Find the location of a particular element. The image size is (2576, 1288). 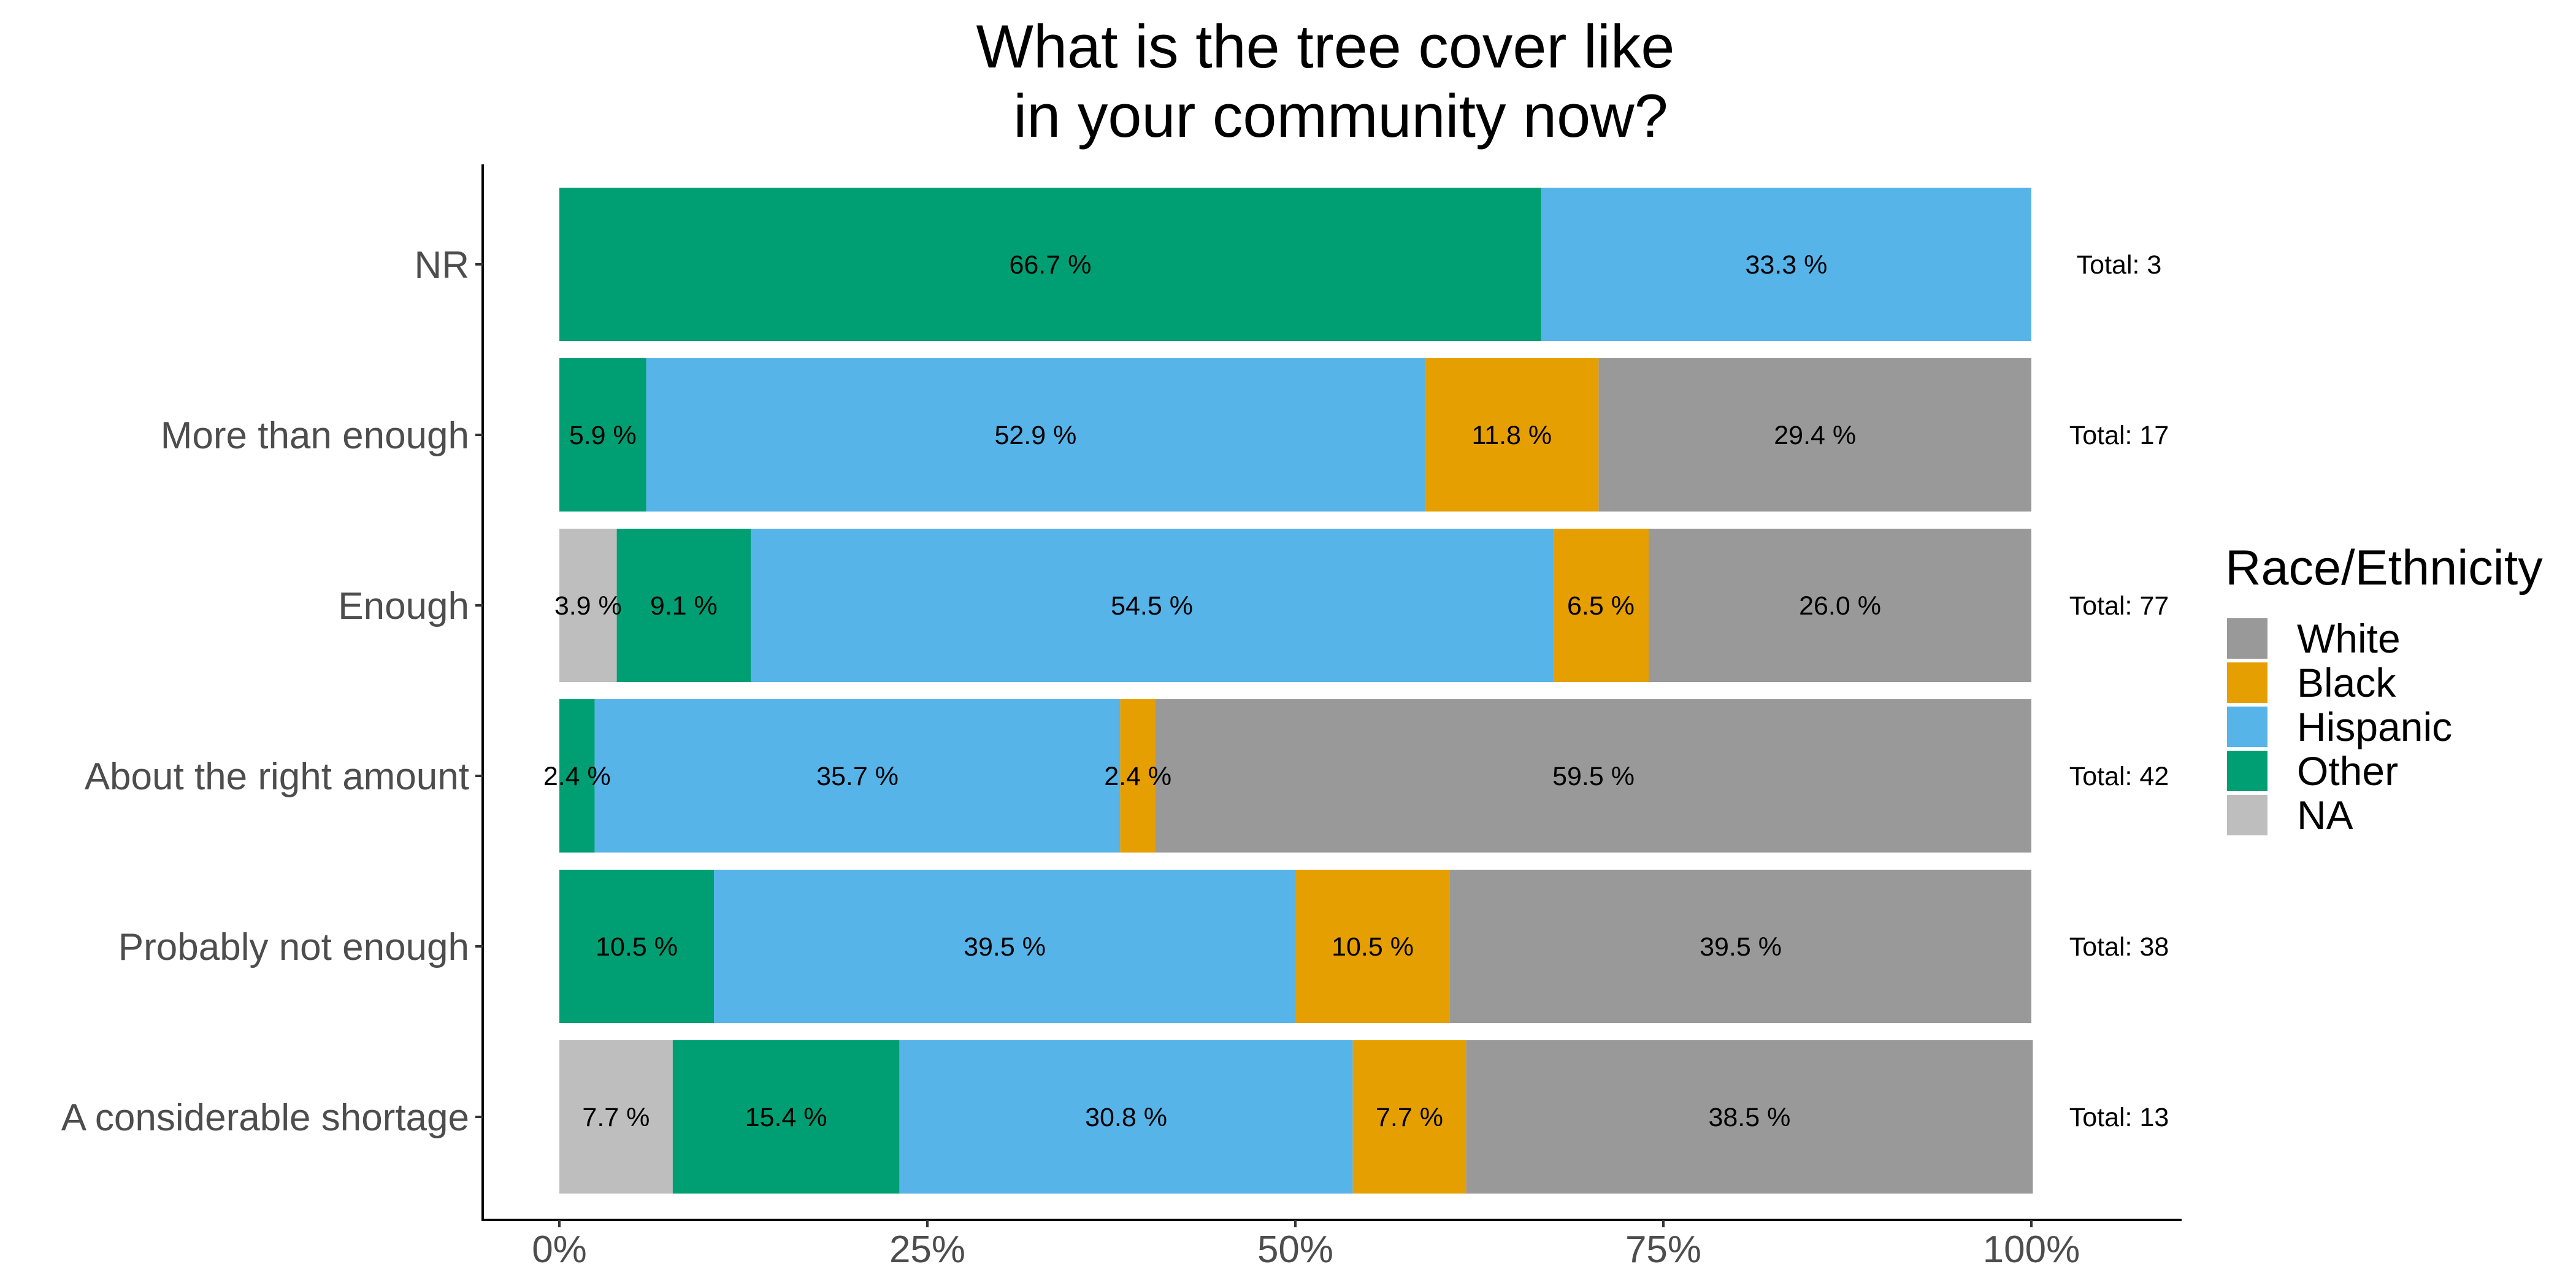

data-label-a-considerable-shortage-black: 7.7 % is located at coordinates (1409, 1117).